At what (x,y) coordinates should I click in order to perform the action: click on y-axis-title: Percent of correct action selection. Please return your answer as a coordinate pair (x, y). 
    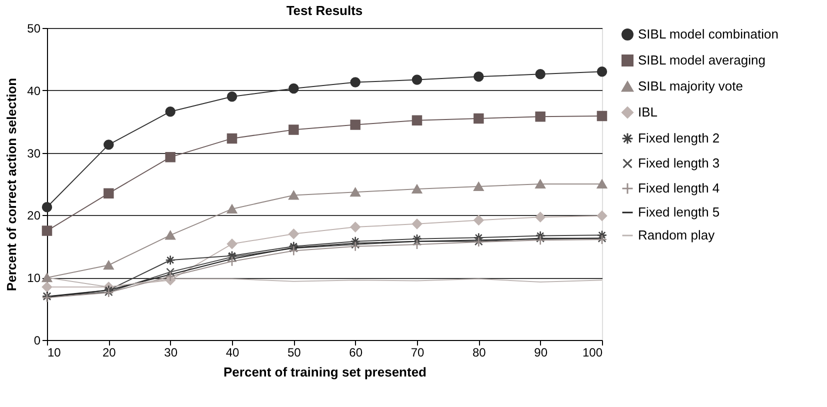
    Looking at the image, I should click on (12, 185).